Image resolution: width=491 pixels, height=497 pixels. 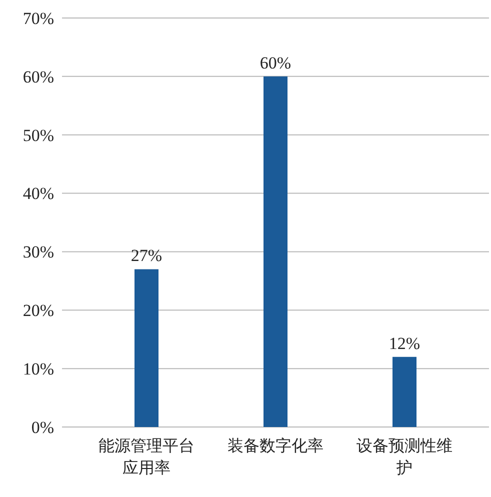 I want to click on y-tick-label: 20%, so click(x=38, y=310).